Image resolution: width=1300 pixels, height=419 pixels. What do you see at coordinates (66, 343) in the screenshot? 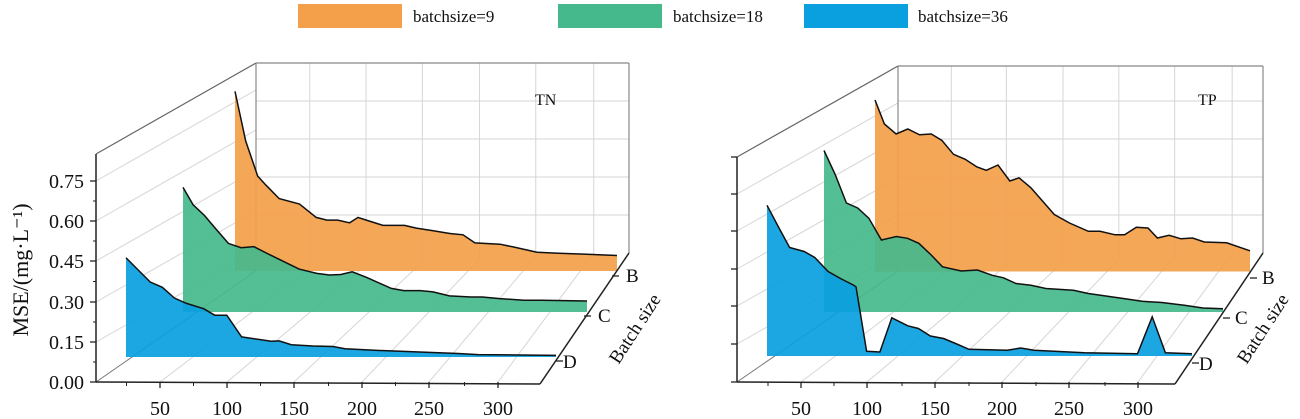
I see `y-tick-label: 0.15` at bounding box center [66, 343].